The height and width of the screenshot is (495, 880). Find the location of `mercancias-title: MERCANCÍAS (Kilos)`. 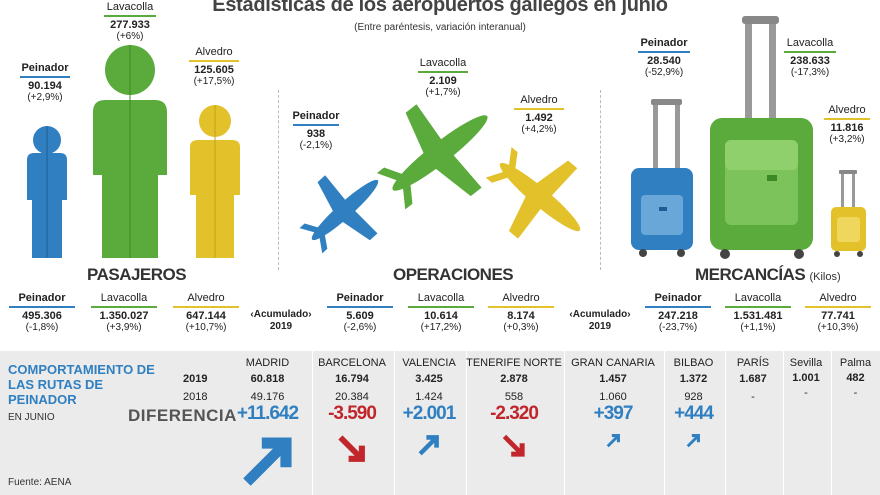

mercancias-title: MERCANCÍAS (Kilos) is located at coordinates (768, 274).